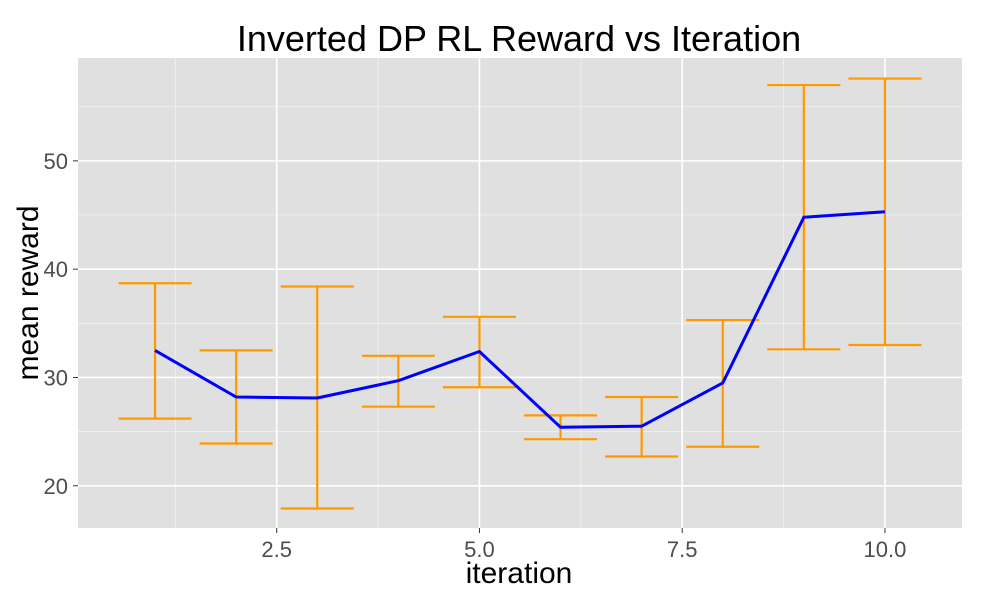 This screenshot has height=597, width=981. What do you see at coordinates (56, 161) in the screenshot?
I see `y-tick-label: 50` at bounding box center [56, 161].